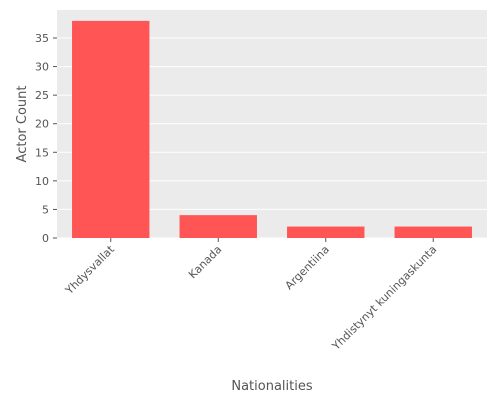  Describe the element at coordinates (46, 138) in the screenshot. I see `y-axis-ticks: 0 5 10 15 20 25 30 35` at that location.